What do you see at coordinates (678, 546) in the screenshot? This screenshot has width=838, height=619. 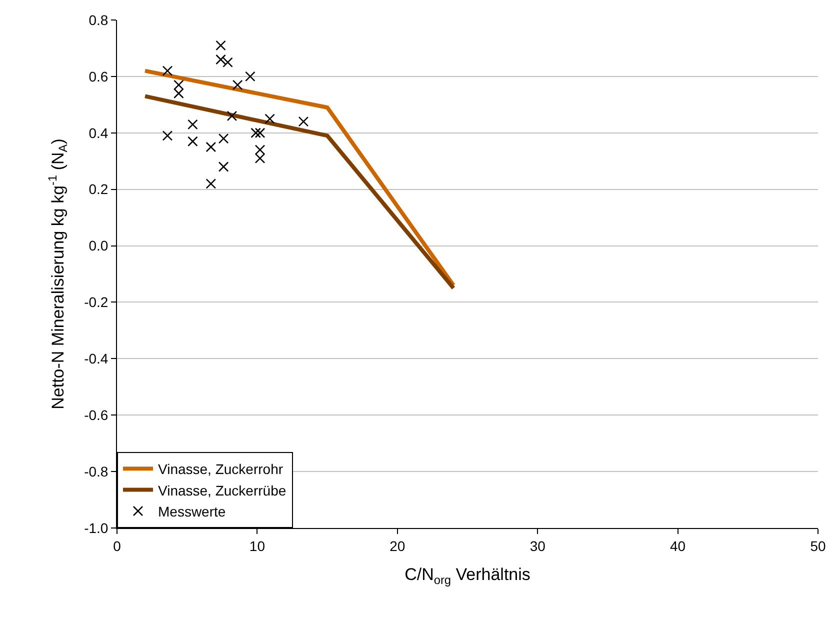 I see `x-tick-label: 40` at bounding box center [678, 546].